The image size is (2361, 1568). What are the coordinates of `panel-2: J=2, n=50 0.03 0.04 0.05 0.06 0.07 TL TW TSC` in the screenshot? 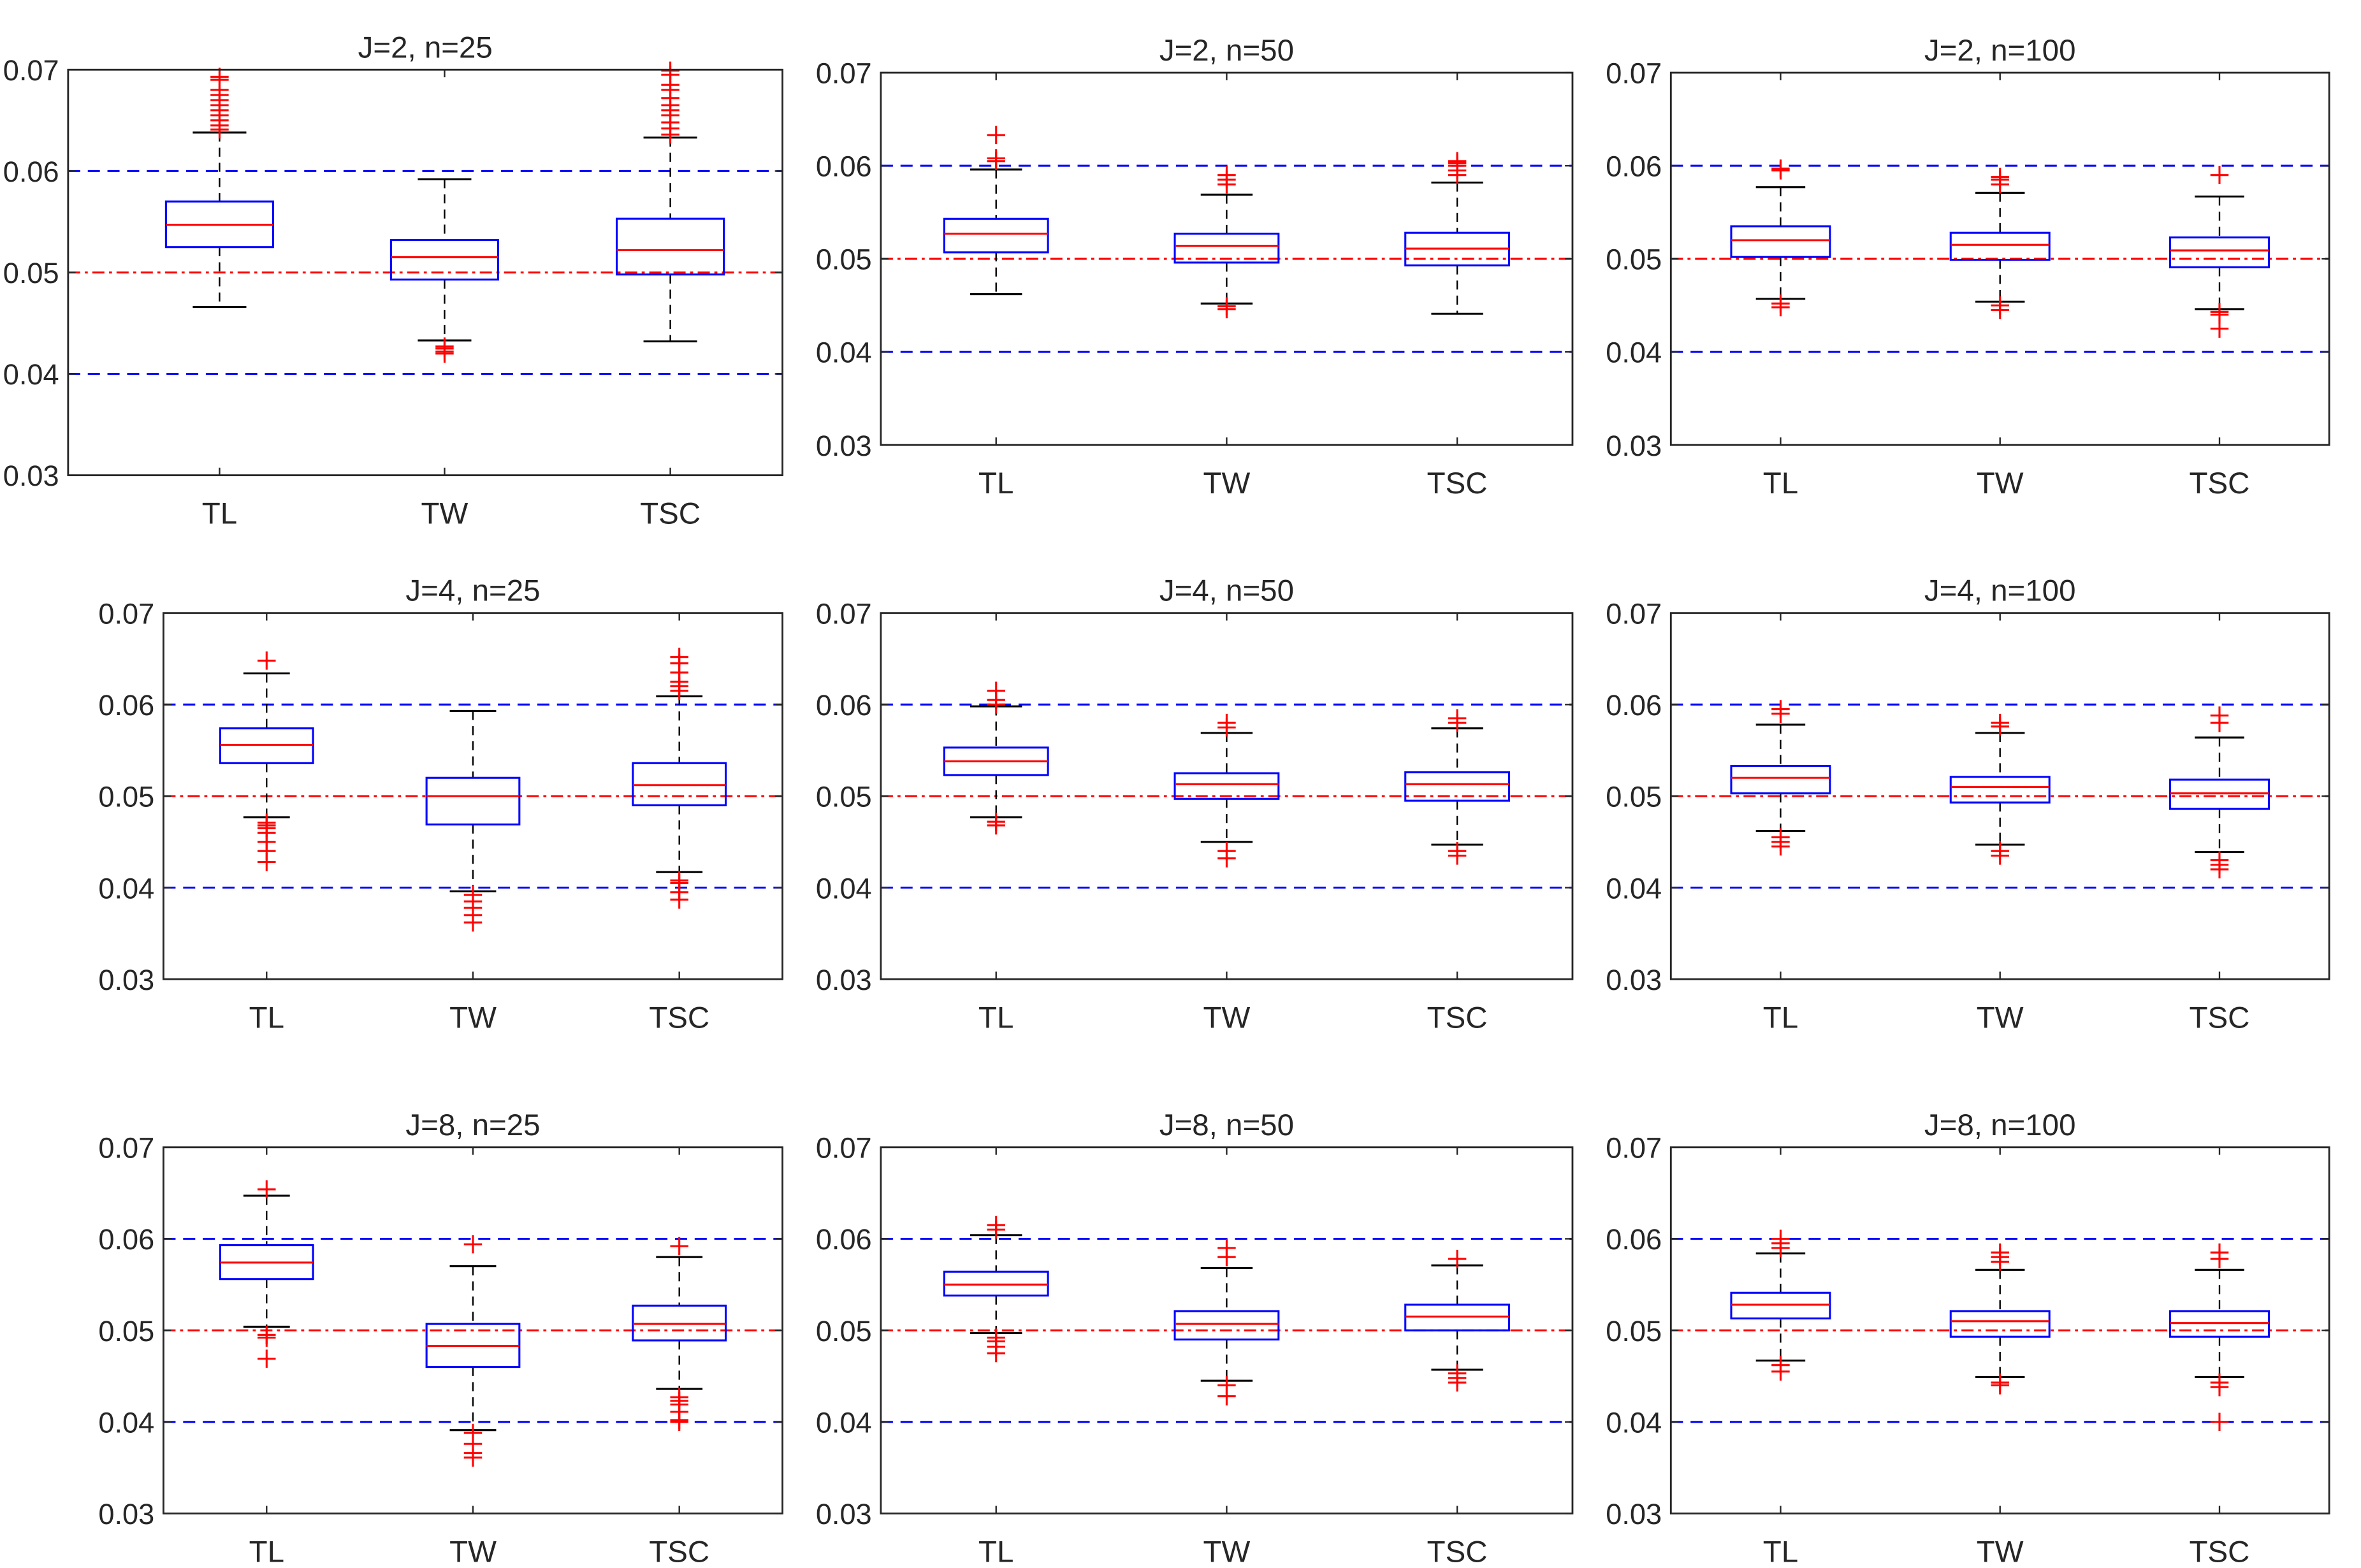 It's located at (1195, 267).